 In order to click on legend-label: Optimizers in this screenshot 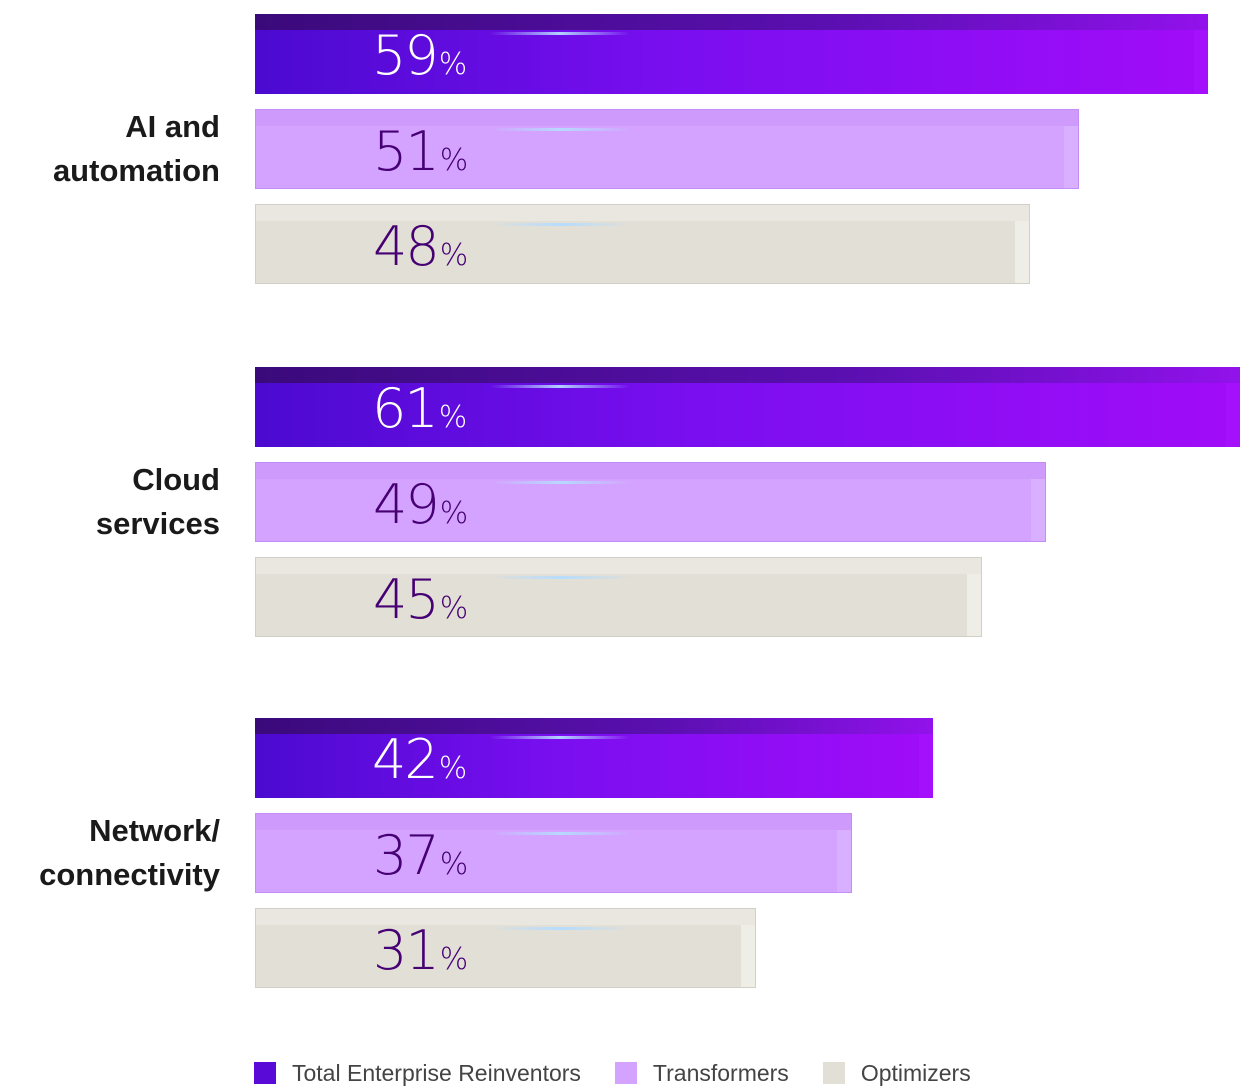, I will do `click(915, 1072)`.